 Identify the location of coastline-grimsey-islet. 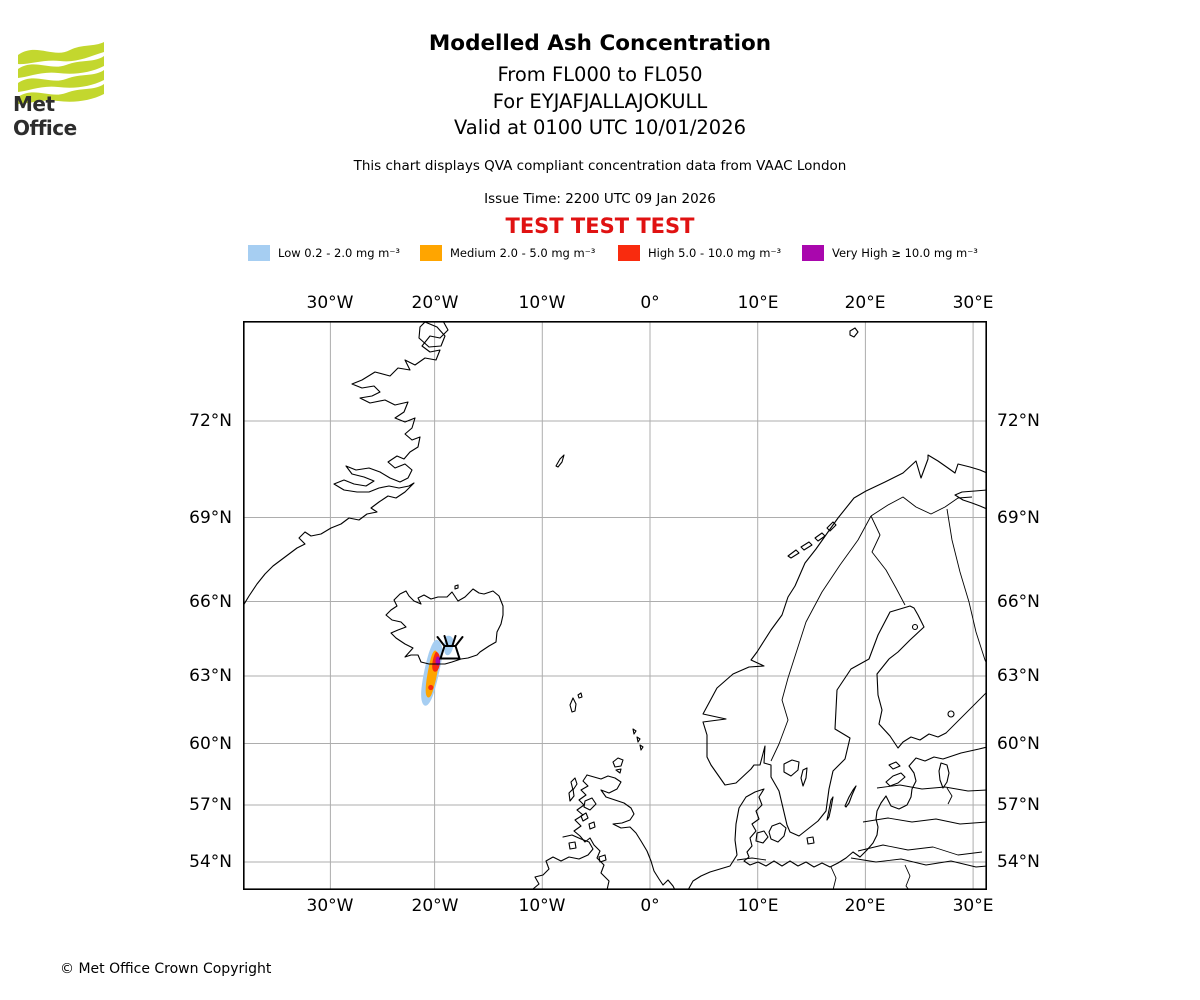
(456, 587).